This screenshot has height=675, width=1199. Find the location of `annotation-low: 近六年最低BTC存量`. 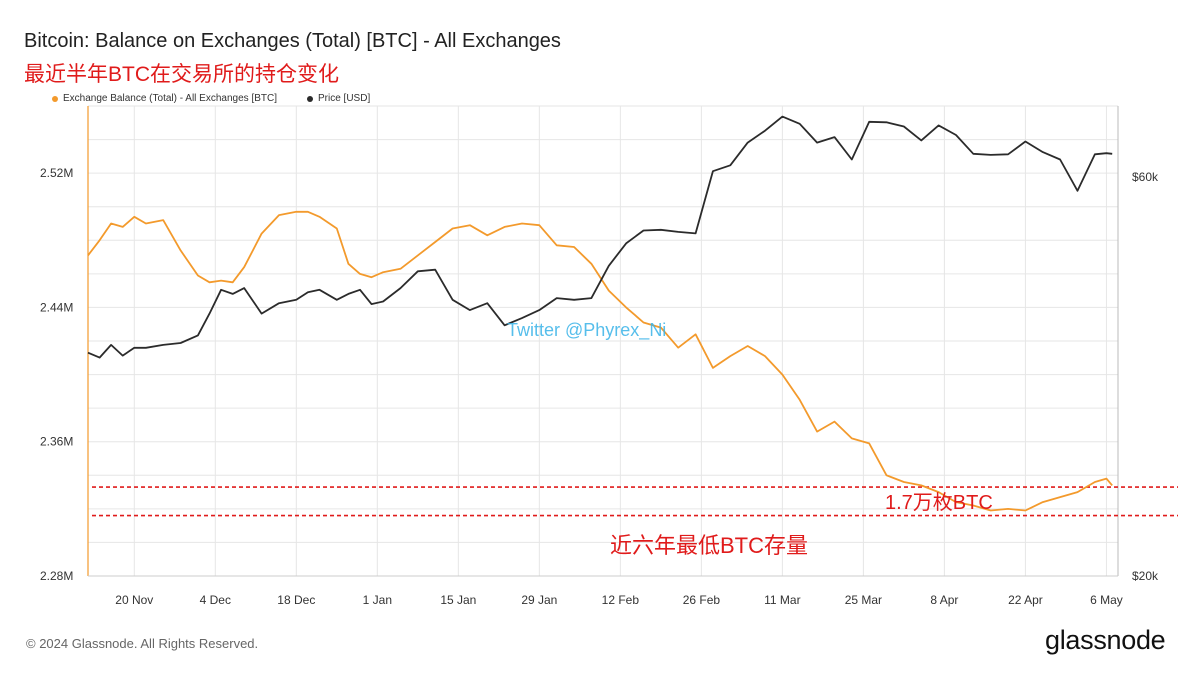

annotation-low: 近六年最低BTC存量 is located at coordinates (709, 545).